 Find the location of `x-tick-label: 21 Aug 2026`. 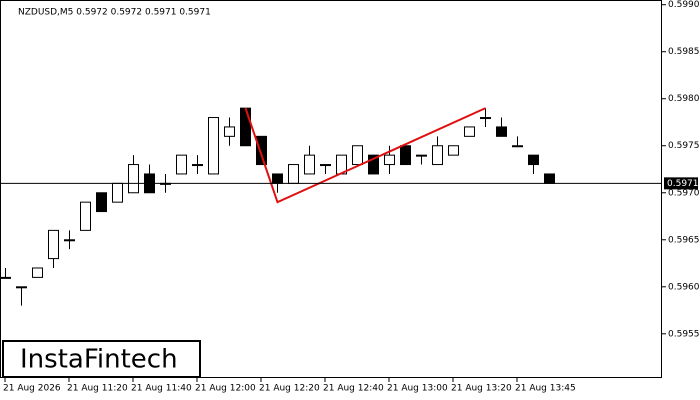

x-tick-label: 21 Aug 2026 is located at coordinates (32, 389).